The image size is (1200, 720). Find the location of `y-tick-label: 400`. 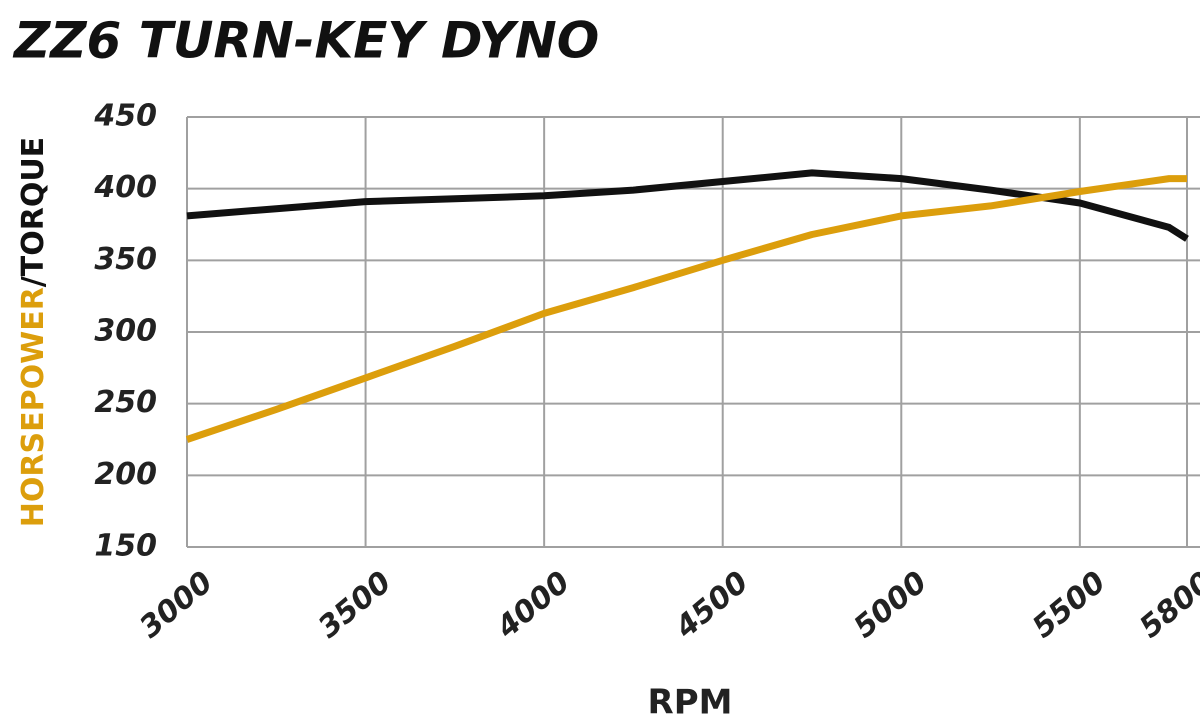

y-tick-label: 400 is located at coordinates (125, 187).